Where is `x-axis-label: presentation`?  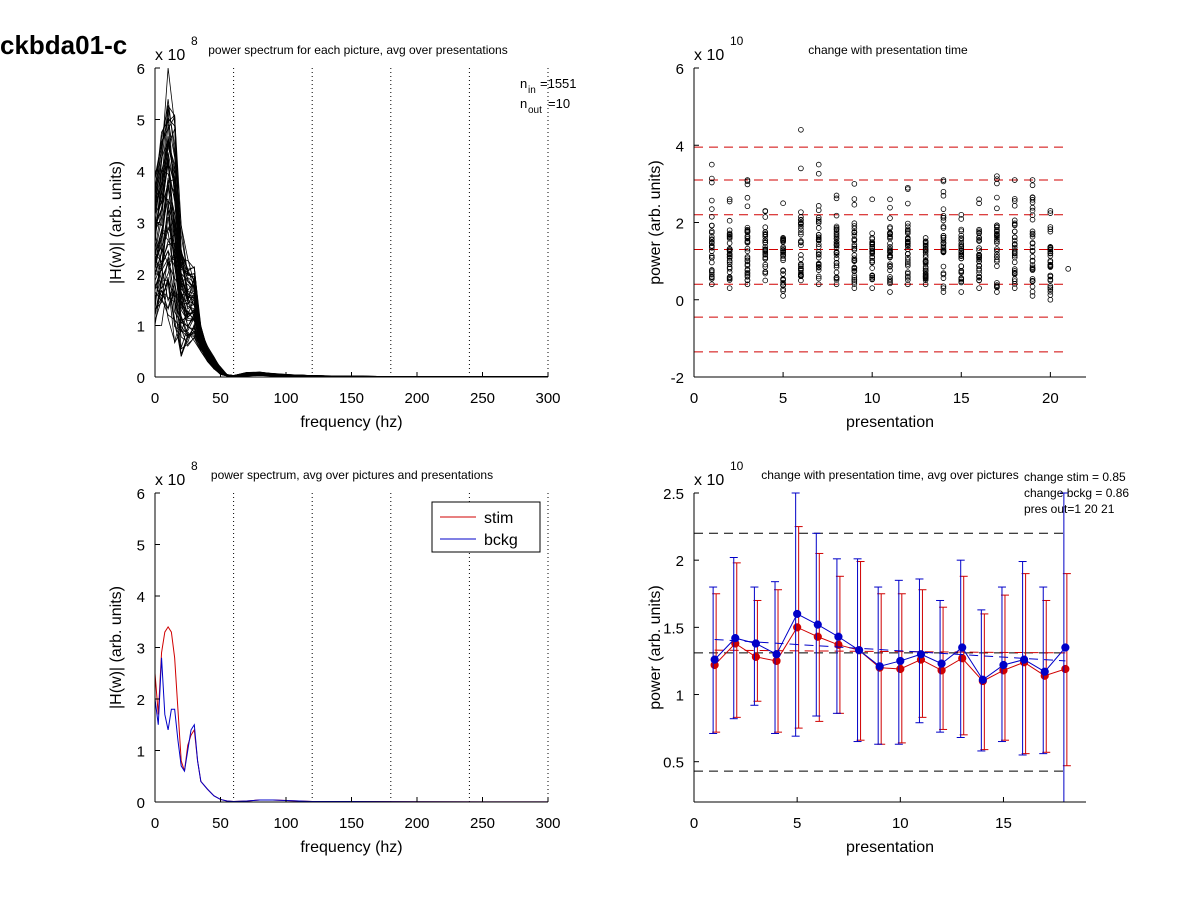
x-axis-label: presentation is located at coordinates (890, 847).